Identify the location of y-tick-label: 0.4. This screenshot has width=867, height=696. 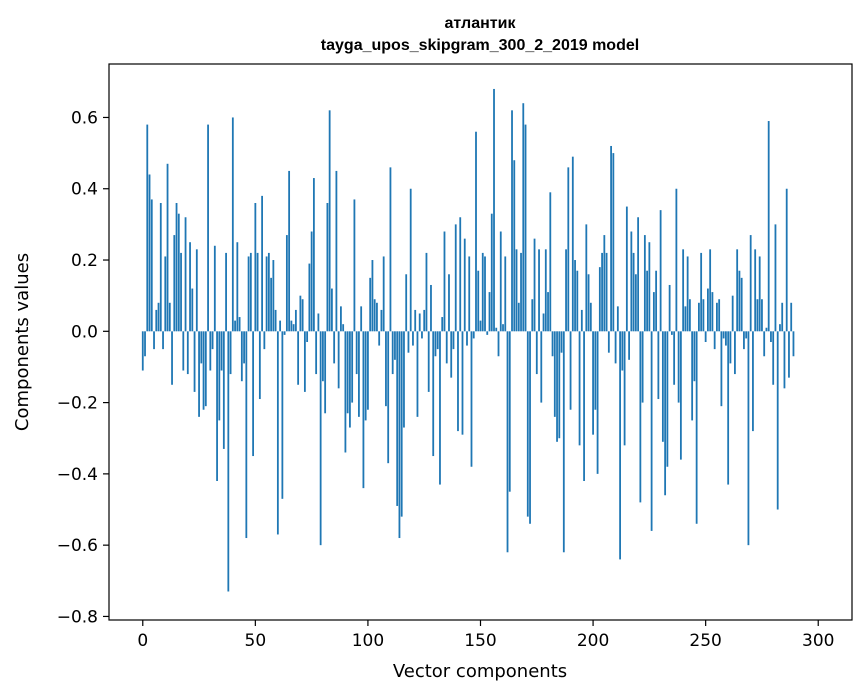
(84, 190).